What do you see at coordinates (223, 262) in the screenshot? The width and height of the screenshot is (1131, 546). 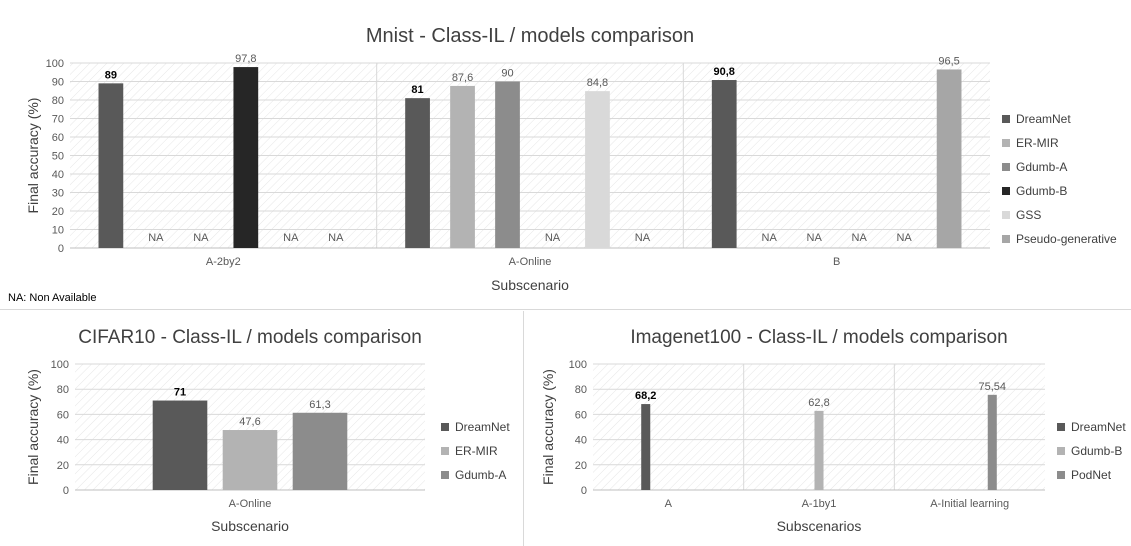 I see `x-tick-label: A-2by2` at bounding box center [223, 262].